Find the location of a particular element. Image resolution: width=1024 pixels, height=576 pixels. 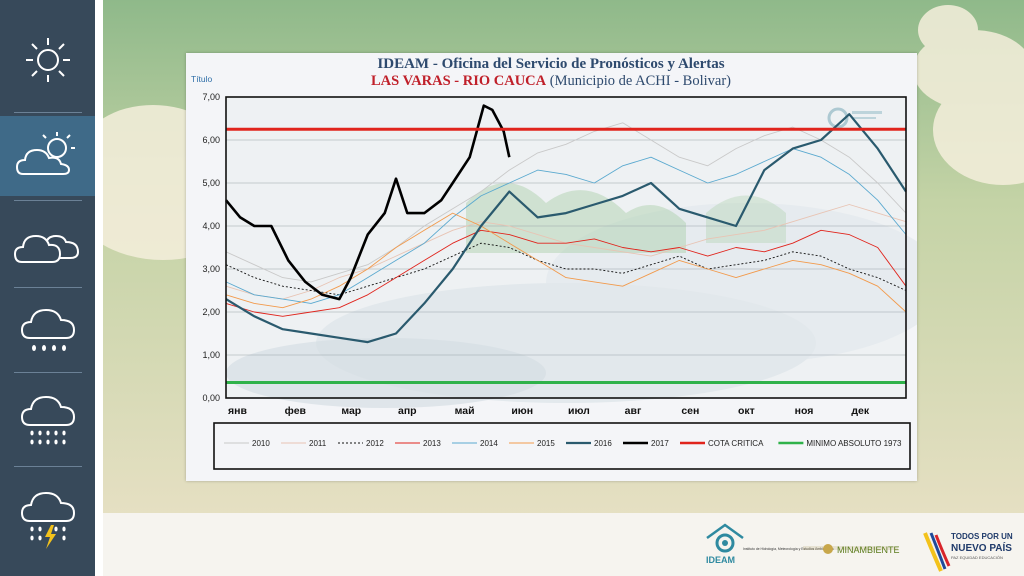

x-tick-label: ноя is located at coordinates (804, 411).